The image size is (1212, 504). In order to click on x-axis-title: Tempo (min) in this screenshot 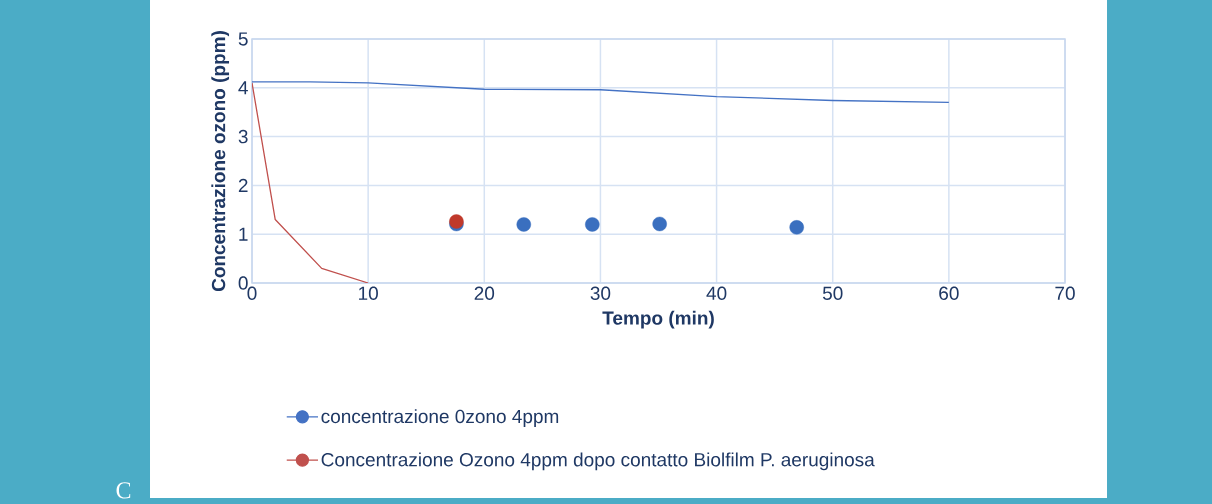, I will do `click(658, 319)`.